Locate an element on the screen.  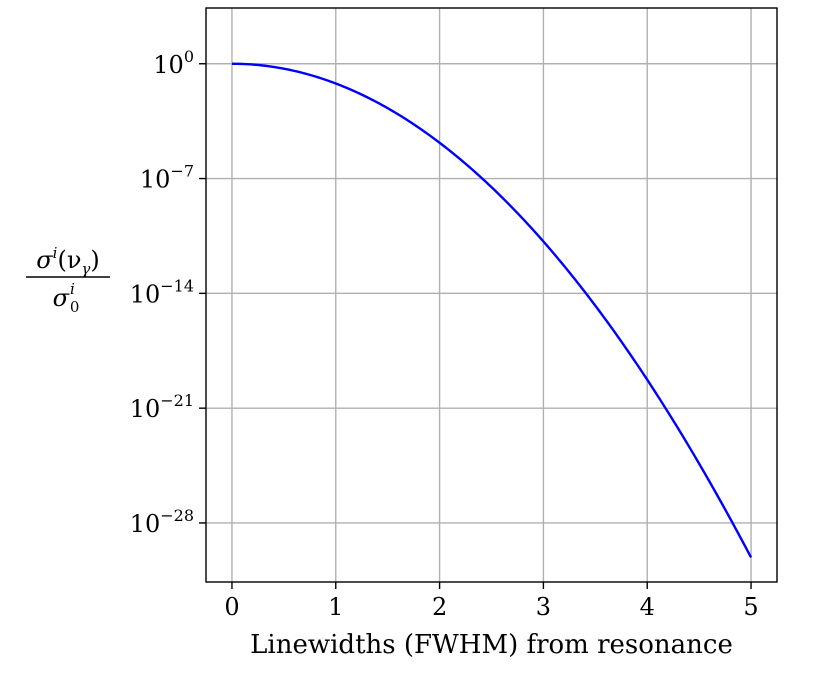
y-label-num-base: σ is located at coordinates (44, 260).